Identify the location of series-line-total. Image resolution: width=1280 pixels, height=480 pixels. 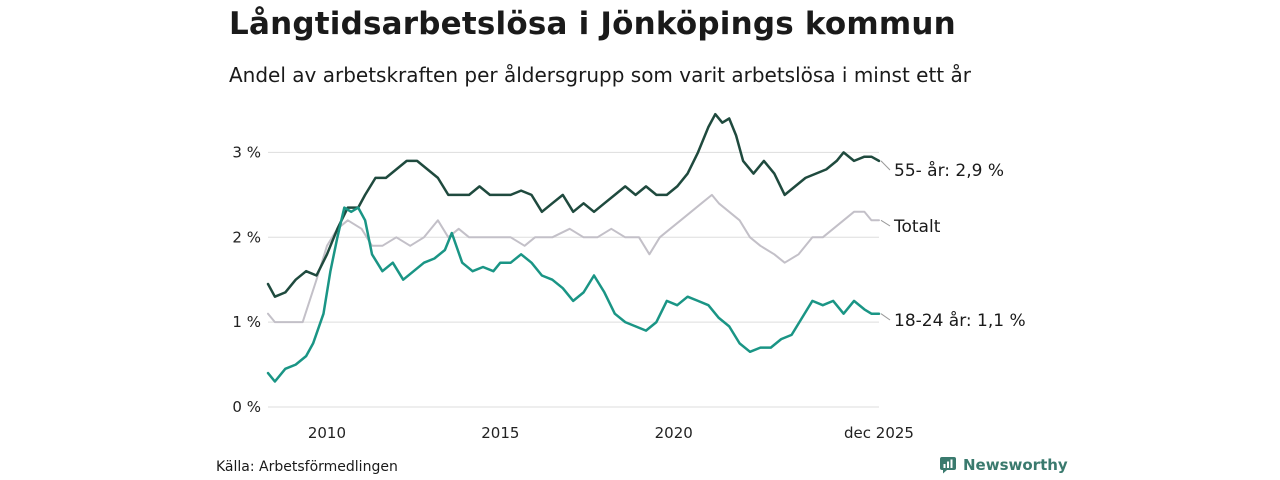
(573, 258).